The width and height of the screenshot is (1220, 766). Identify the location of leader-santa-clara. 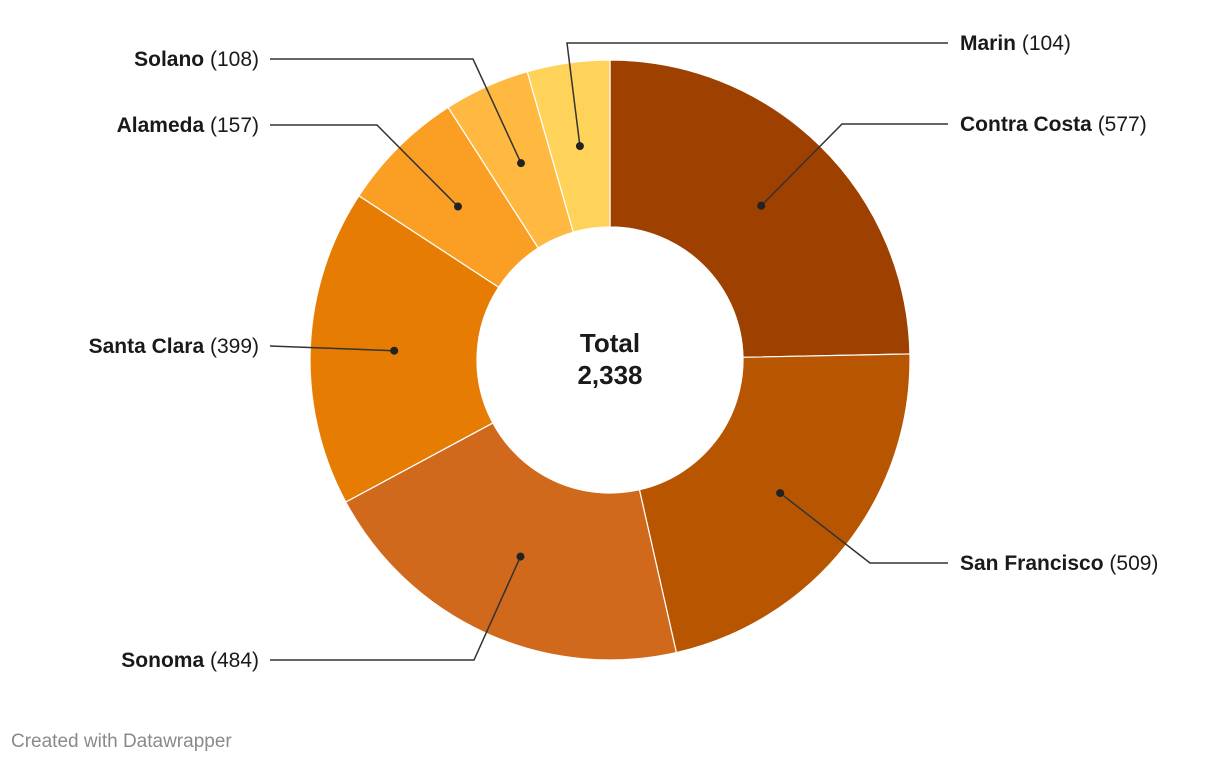
(332, 348).